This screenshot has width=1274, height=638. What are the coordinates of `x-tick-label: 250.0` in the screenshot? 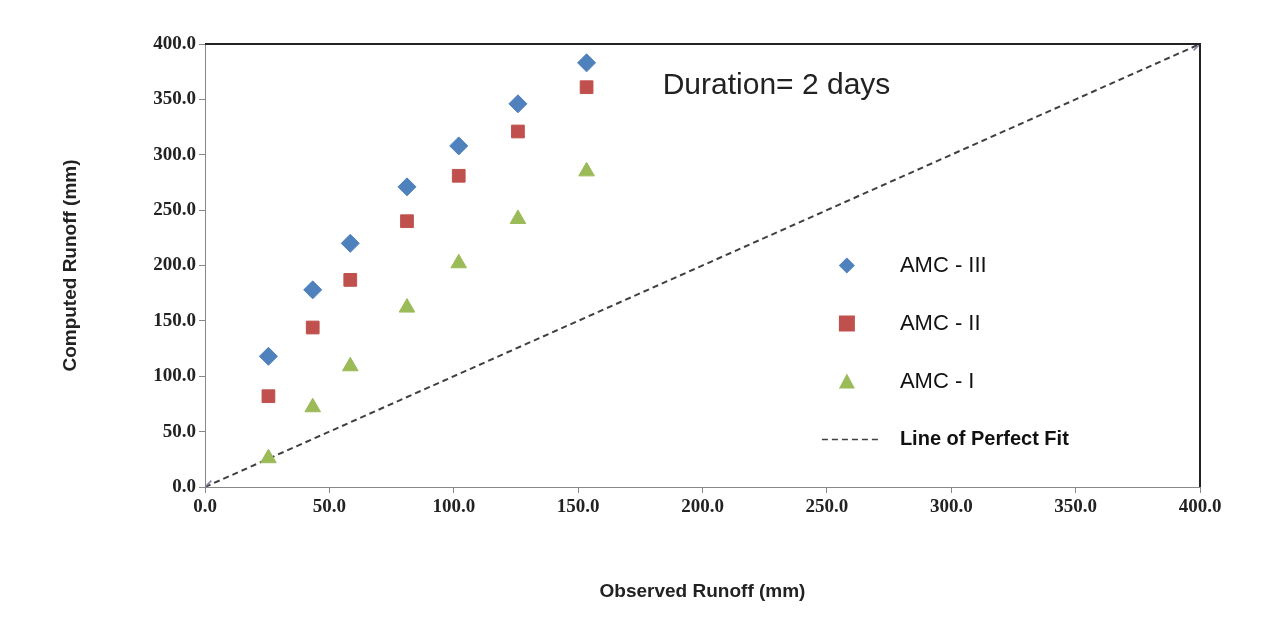 It's located at (827, 506).